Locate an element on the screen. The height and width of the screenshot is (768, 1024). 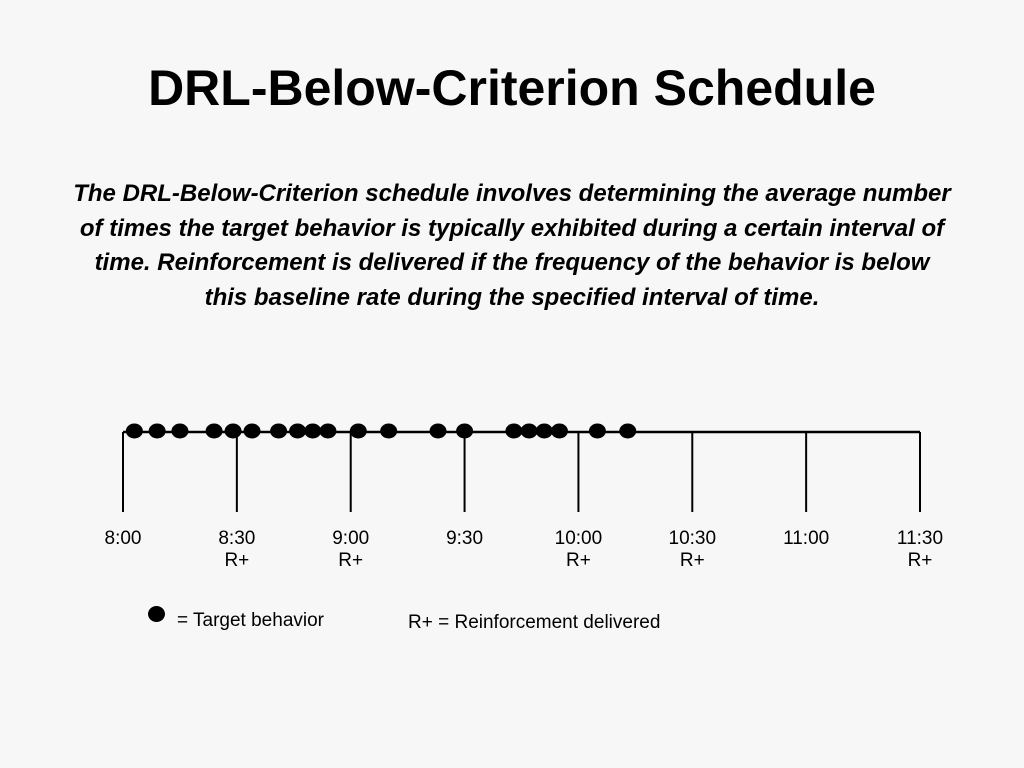
legend-target-behavior: = Target behavior is located at coordinates (236, 618).